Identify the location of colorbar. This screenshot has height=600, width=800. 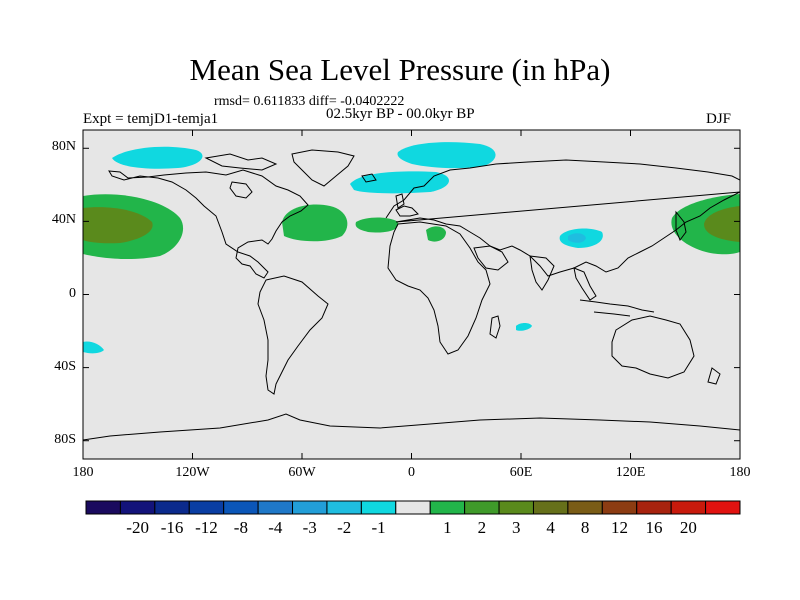
(413, 507).